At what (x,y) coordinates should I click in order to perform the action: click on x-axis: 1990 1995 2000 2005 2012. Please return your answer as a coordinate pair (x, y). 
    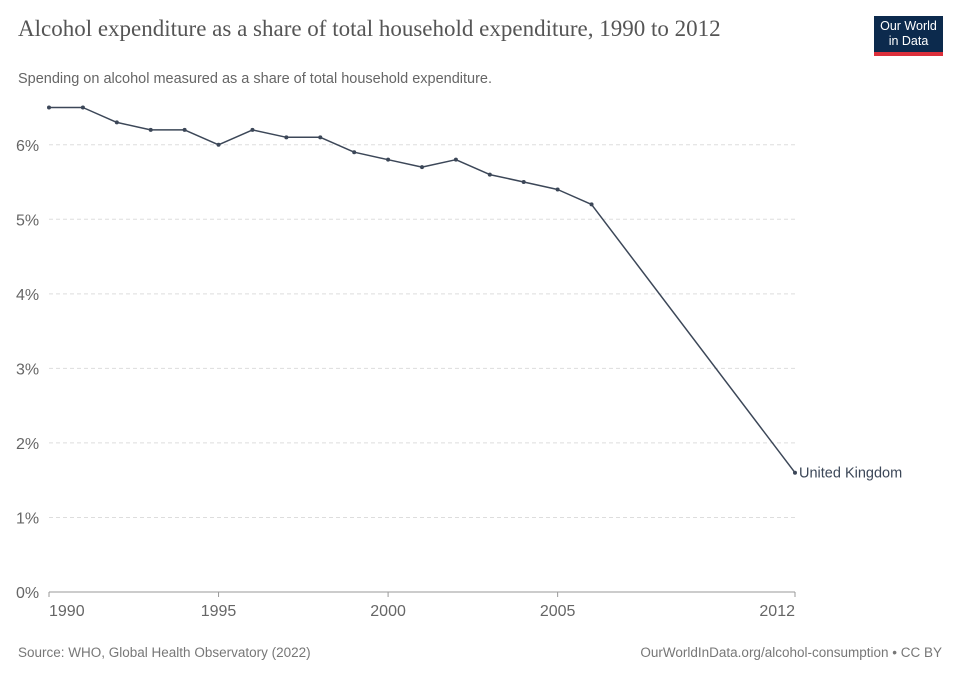
    Looking at the image, I should click on (422, 605).